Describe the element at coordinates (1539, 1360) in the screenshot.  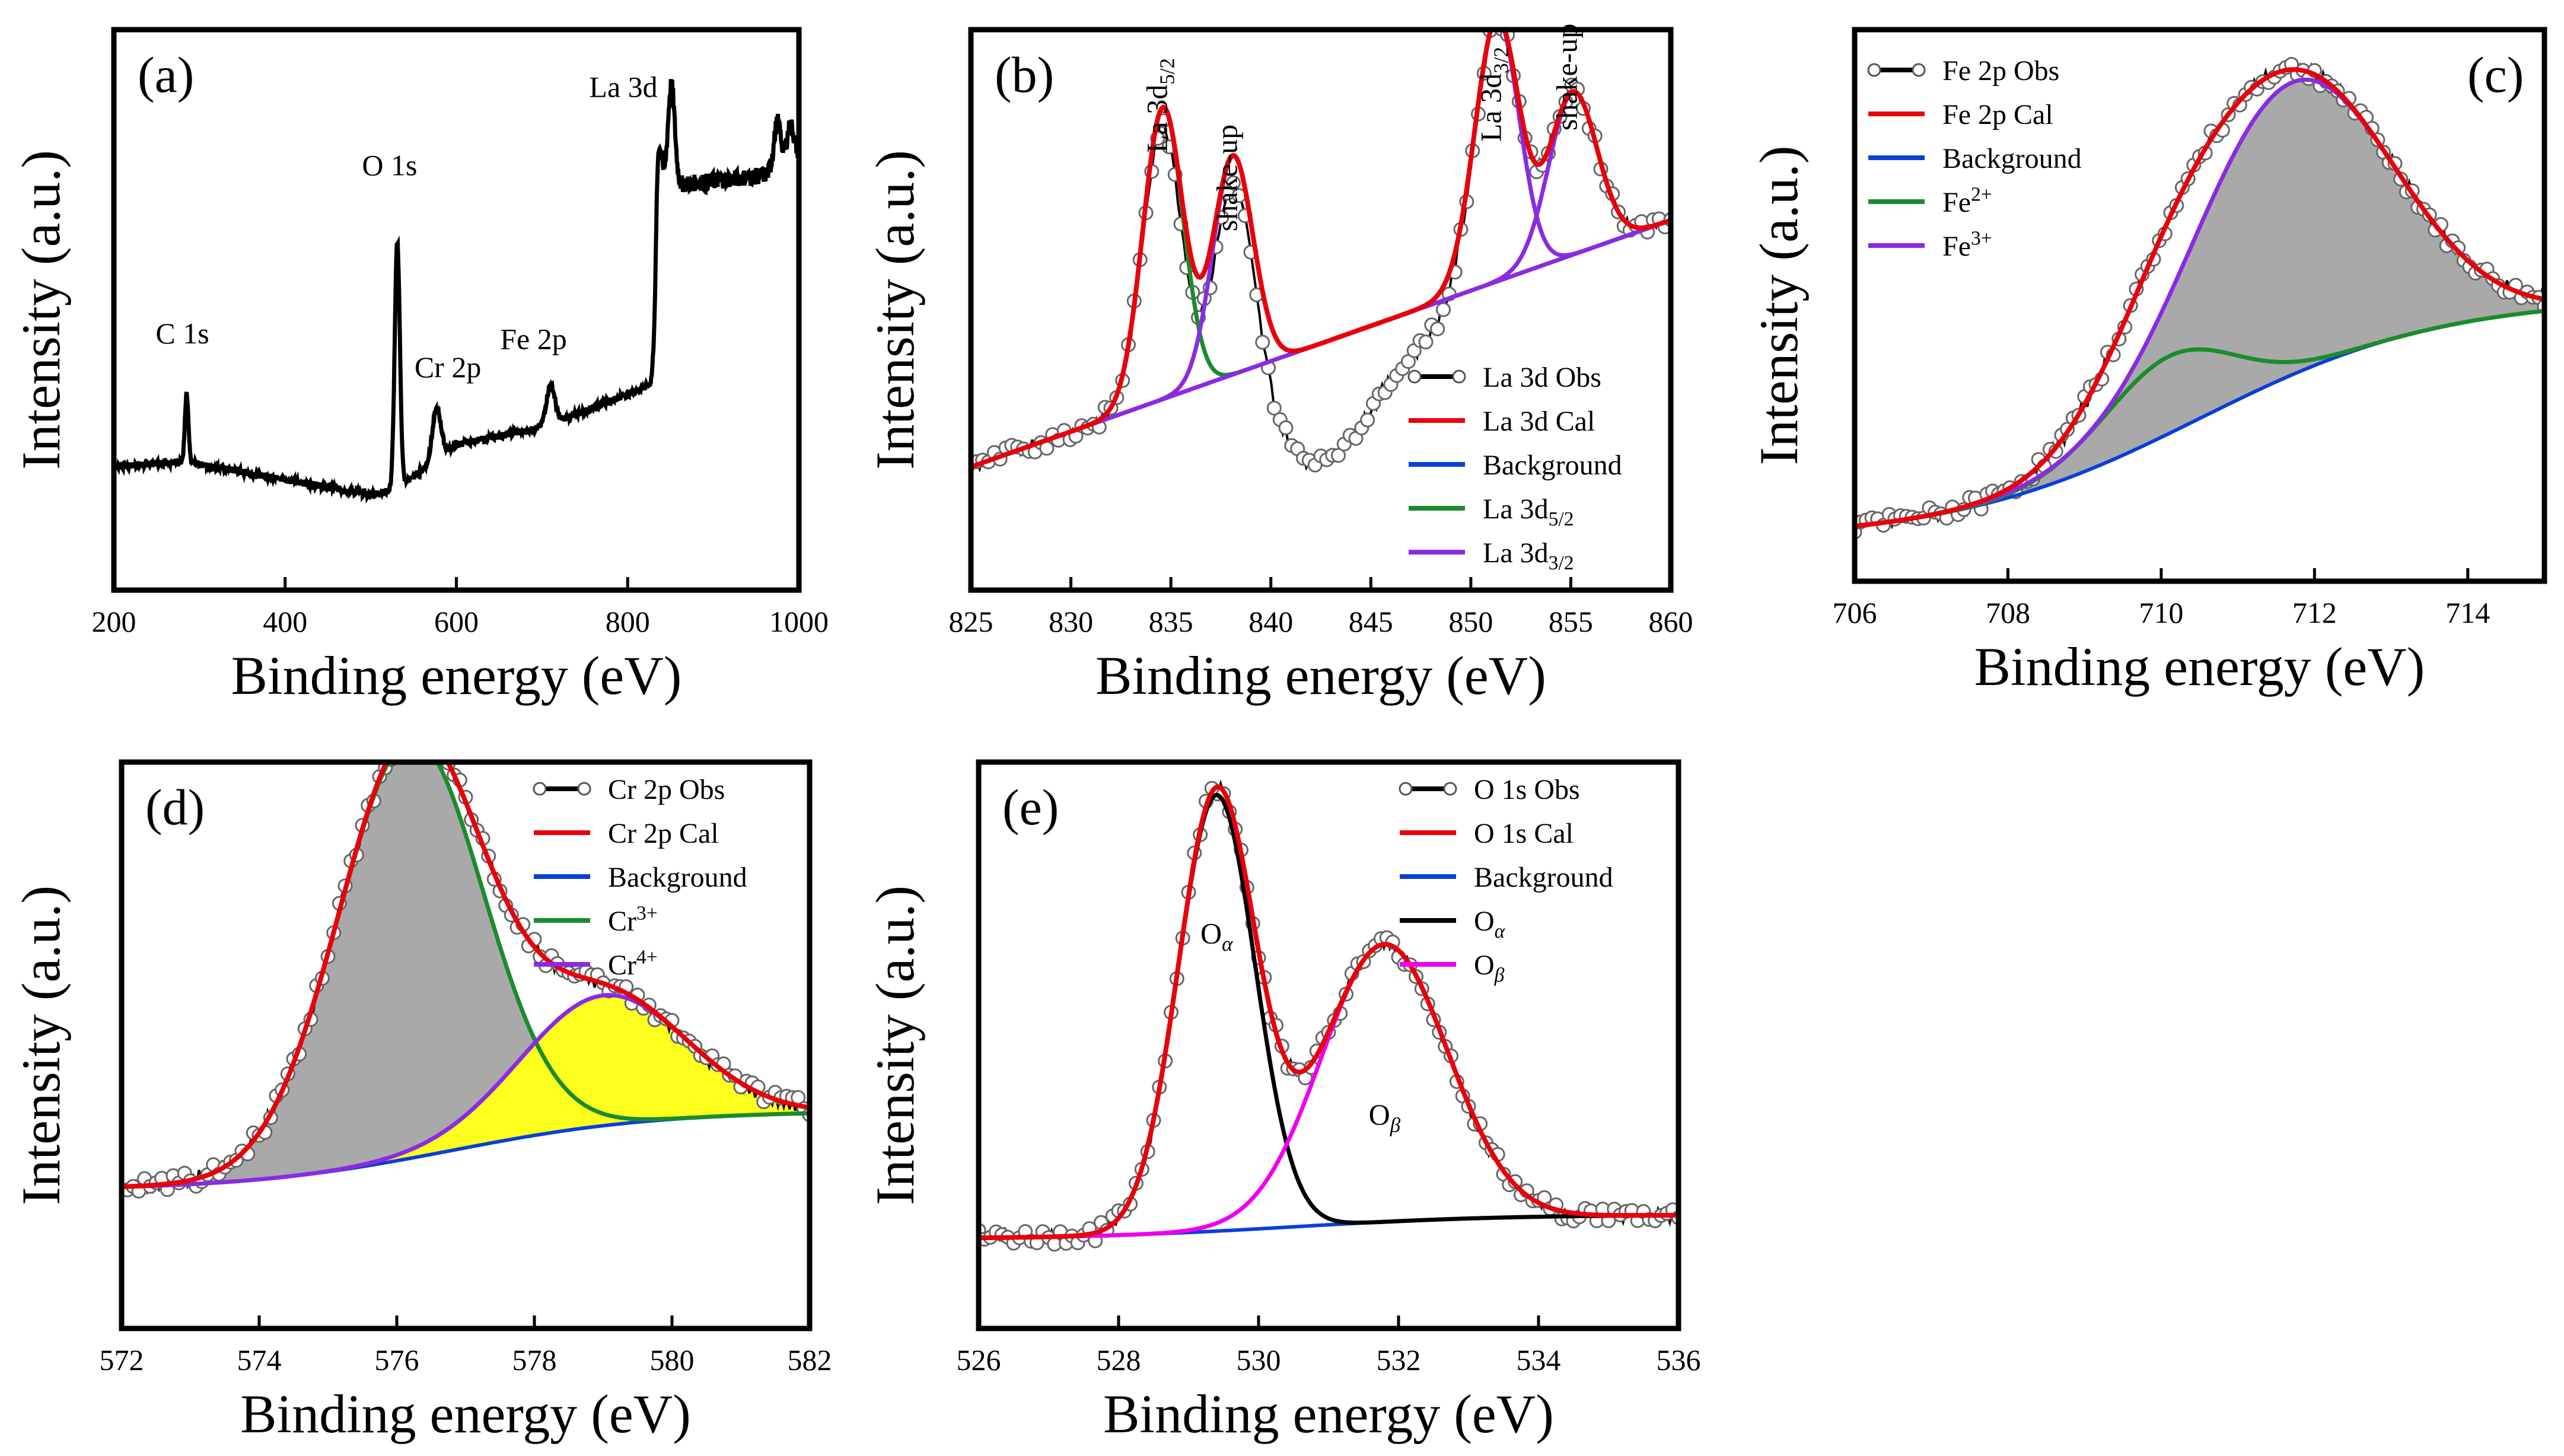
I see `x-tick-label: 534` at that location.